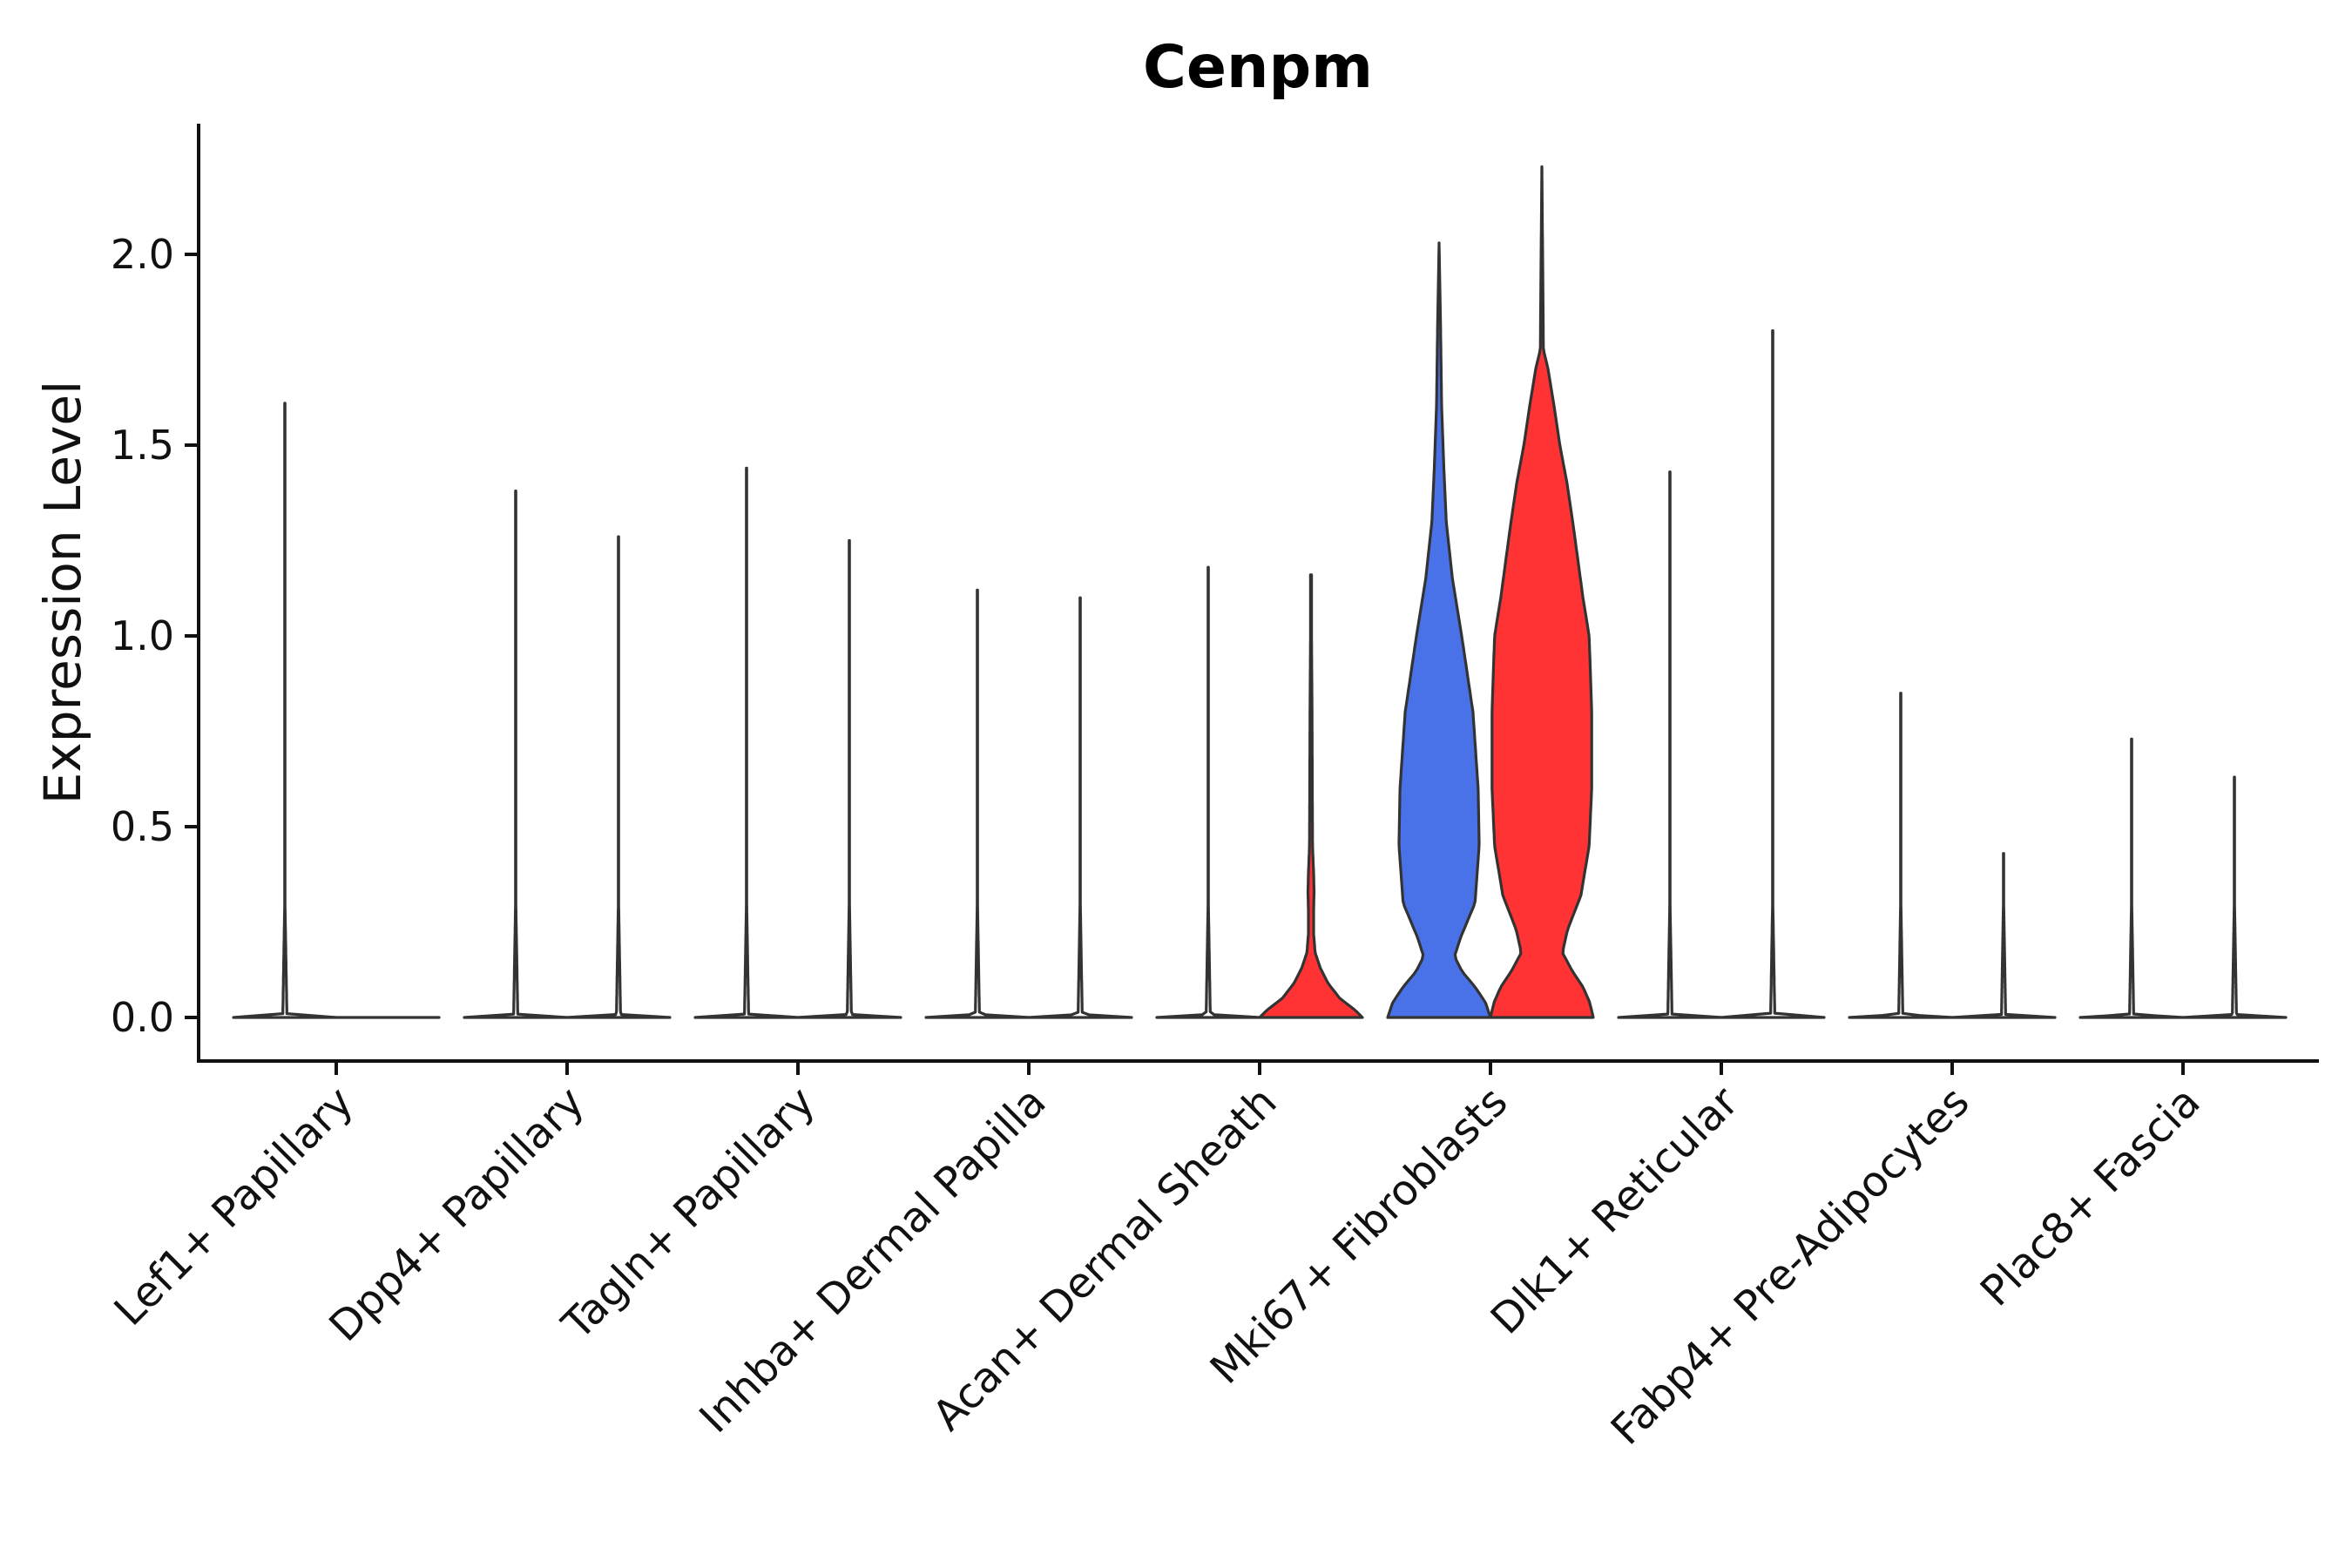 The height and width of the screenshot is (1568, 2352). I want to click on y-ticks: 0.0 0.5 1.0 1.5 2.0, so click(155, 636).